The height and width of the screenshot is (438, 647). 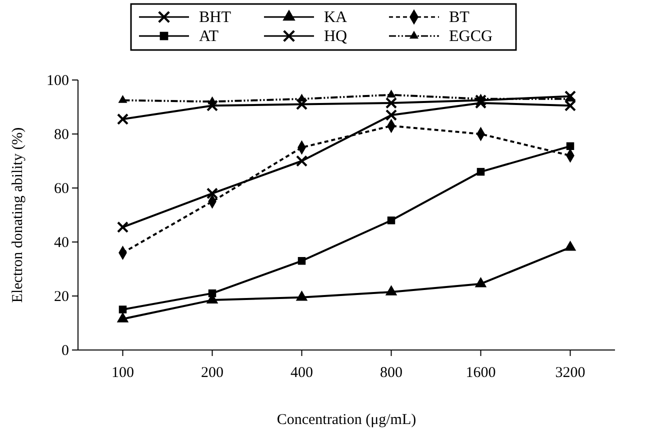 I want to click on legend-label: HQ, so click(x=336, y=36).